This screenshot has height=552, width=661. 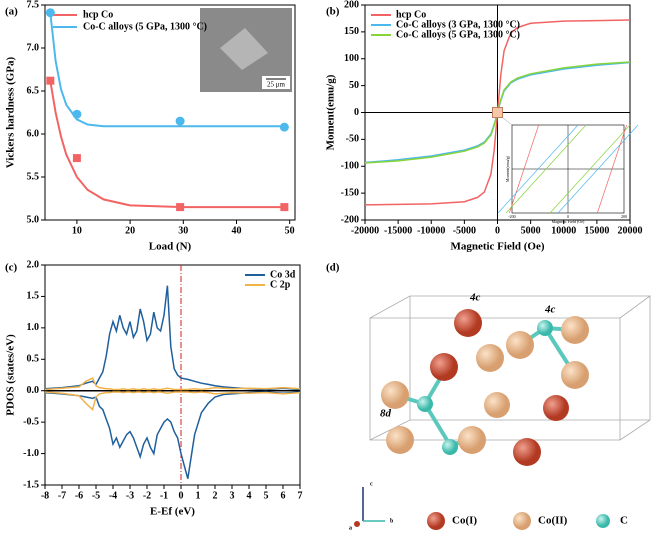 I want to click on x-tick-label: 7, so click(x=300, y=495).